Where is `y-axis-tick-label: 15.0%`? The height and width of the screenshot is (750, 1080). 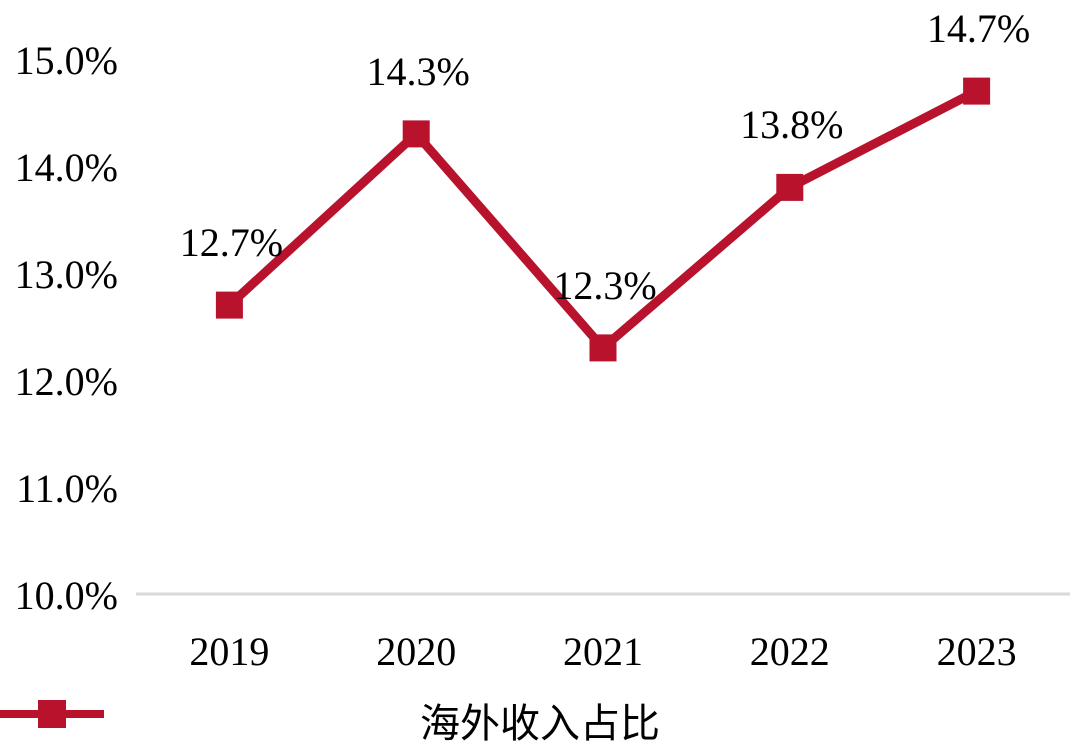 y-axis-tick-label: 15.0% is located at coordinates (66, 60).